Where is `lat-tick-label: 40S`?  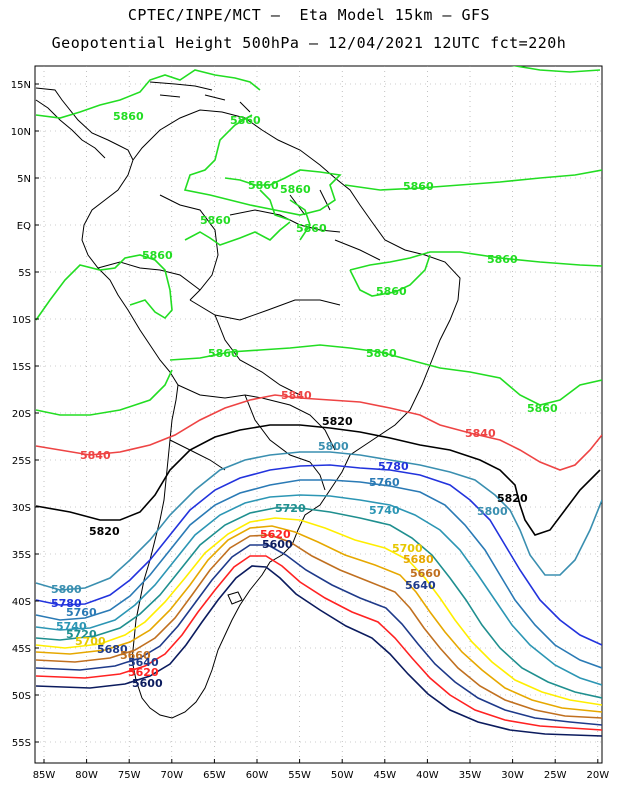
lat-tick-label: 40S is located at coordinates (21, 602).